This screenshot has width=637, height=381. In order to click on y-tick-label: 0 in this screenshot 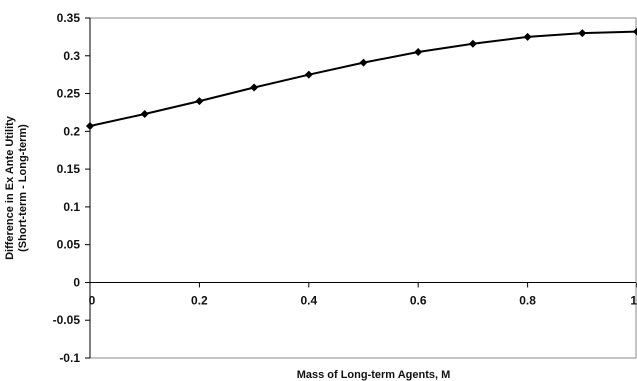, I will do `click(76, 282)`.